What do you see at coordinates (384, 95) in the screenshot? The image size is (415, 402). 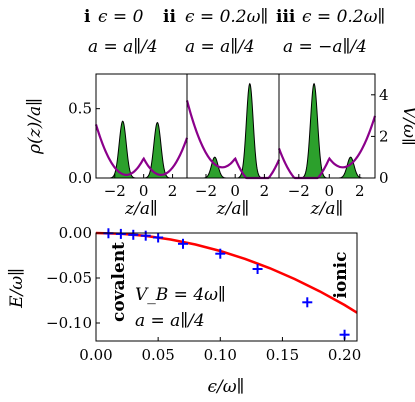 I see `top-y2tick-label: 4` at bounding box center [384, 95].